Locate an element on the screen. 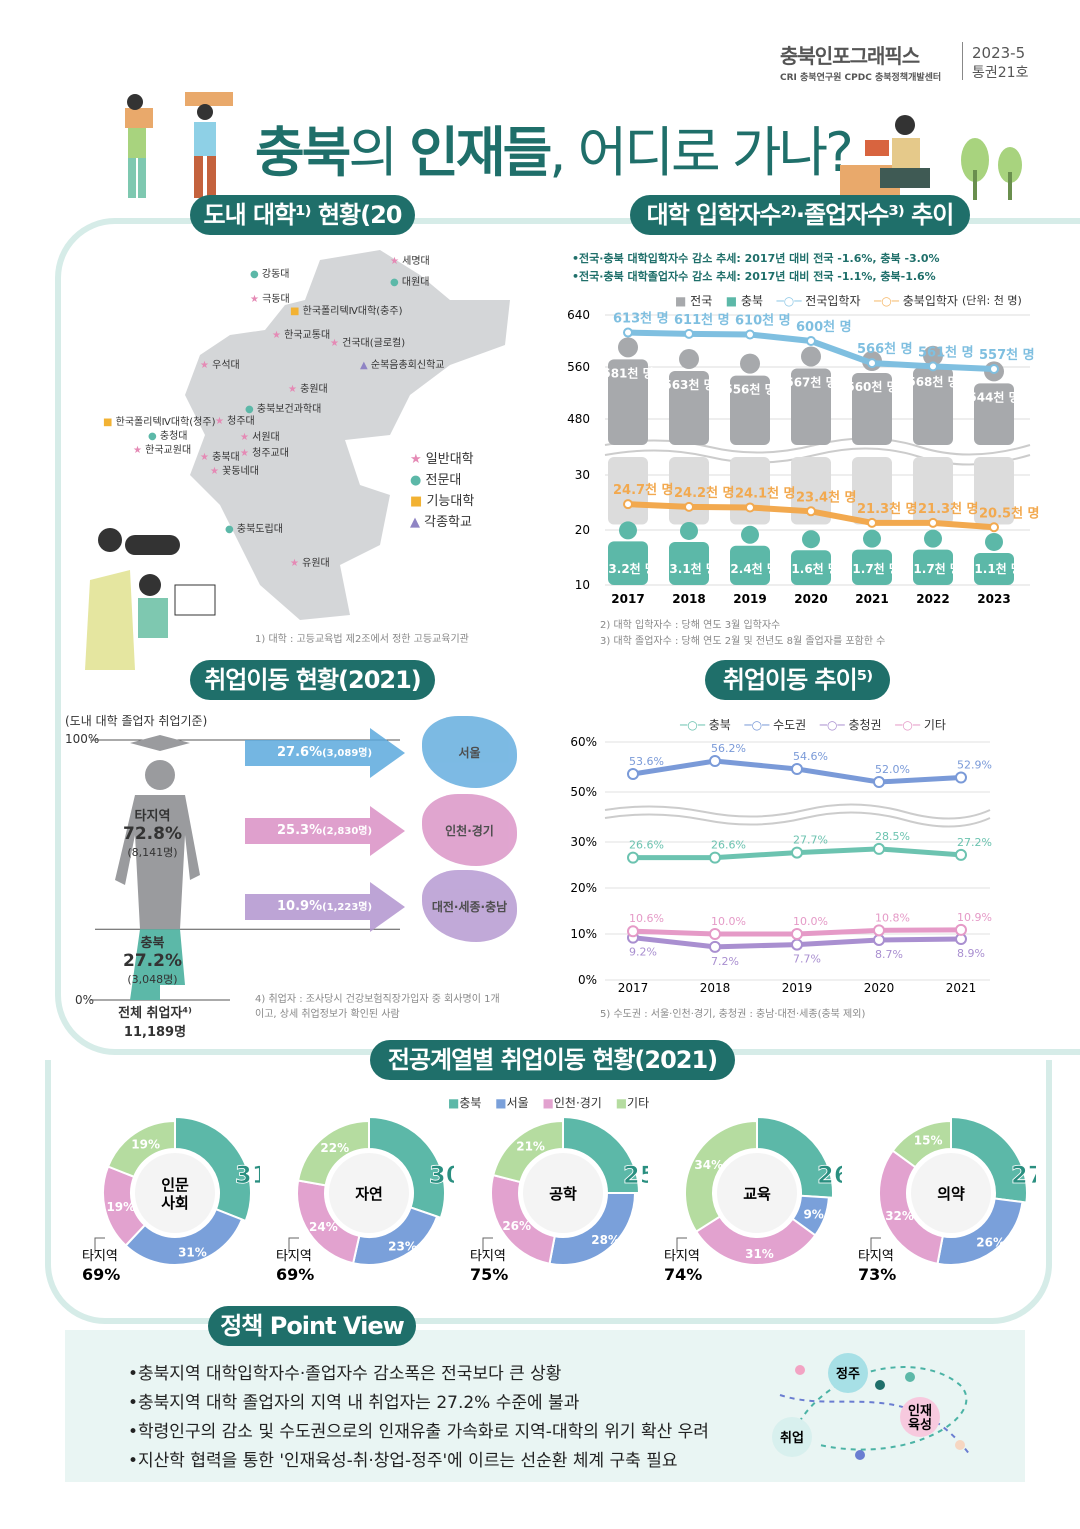  destination-region: 인천·경기 is located at coordinates (469, 830).